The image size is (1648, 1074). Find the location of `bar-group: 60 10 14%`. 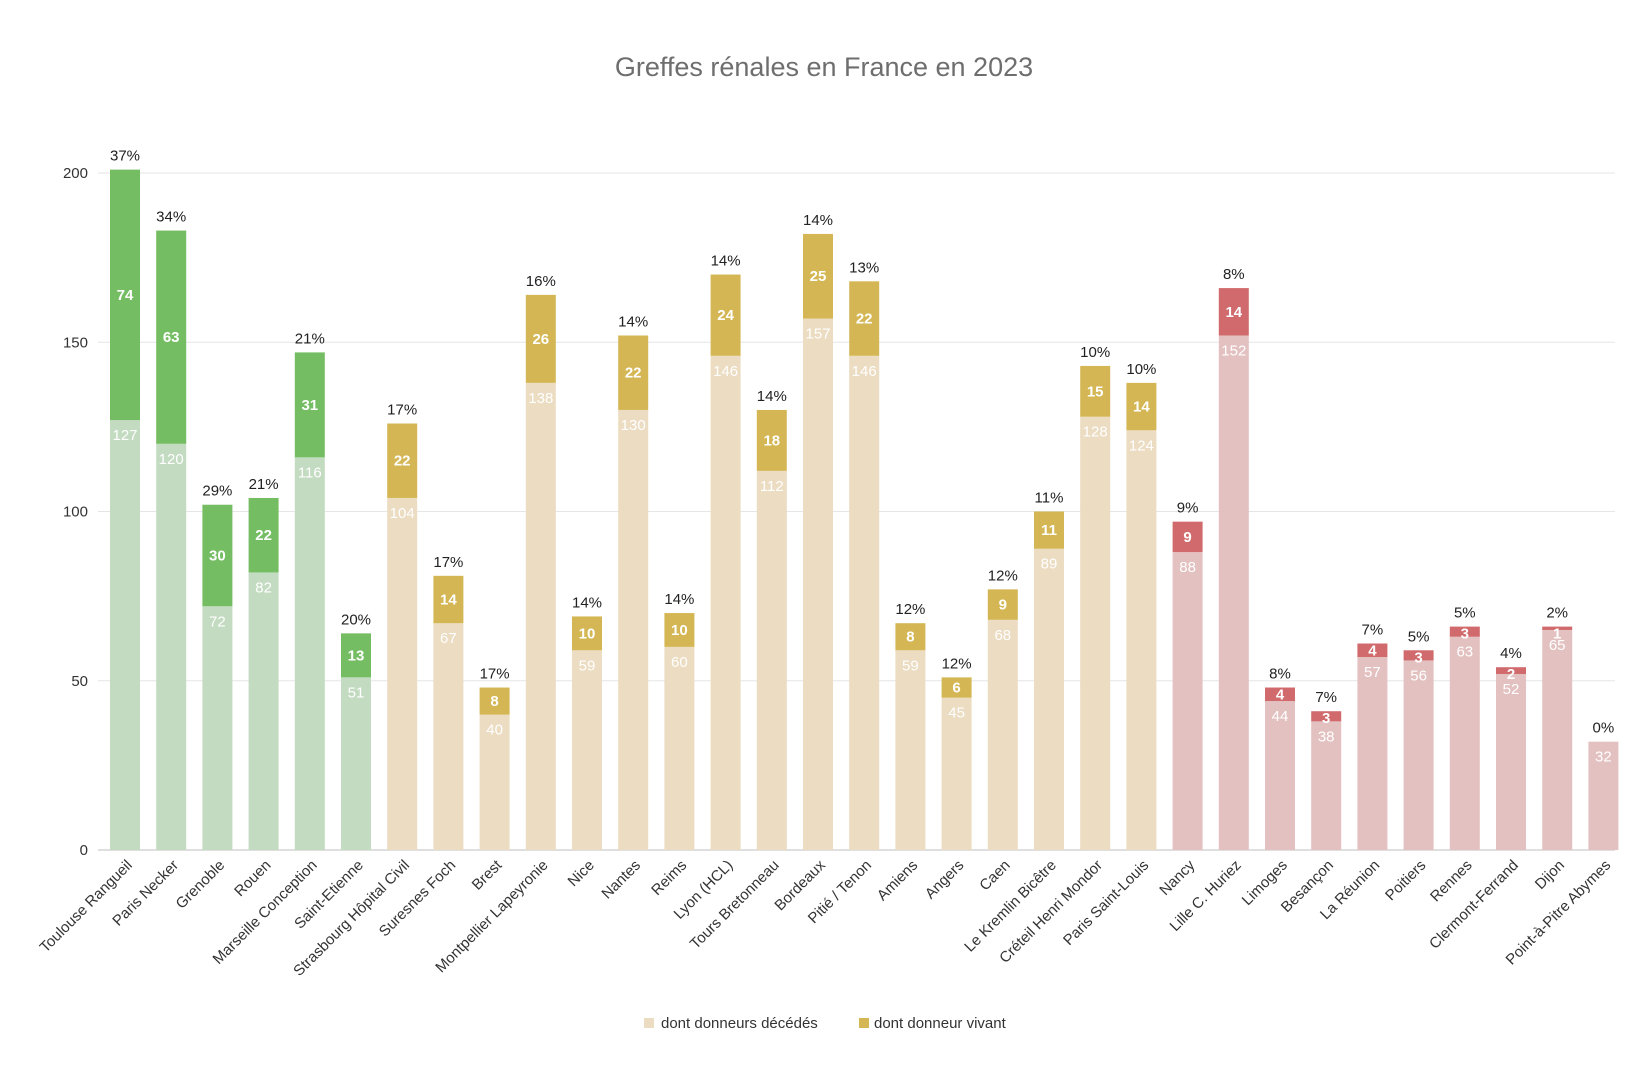

bar-group: 60 10 14% is located at coordinates (679, 720).